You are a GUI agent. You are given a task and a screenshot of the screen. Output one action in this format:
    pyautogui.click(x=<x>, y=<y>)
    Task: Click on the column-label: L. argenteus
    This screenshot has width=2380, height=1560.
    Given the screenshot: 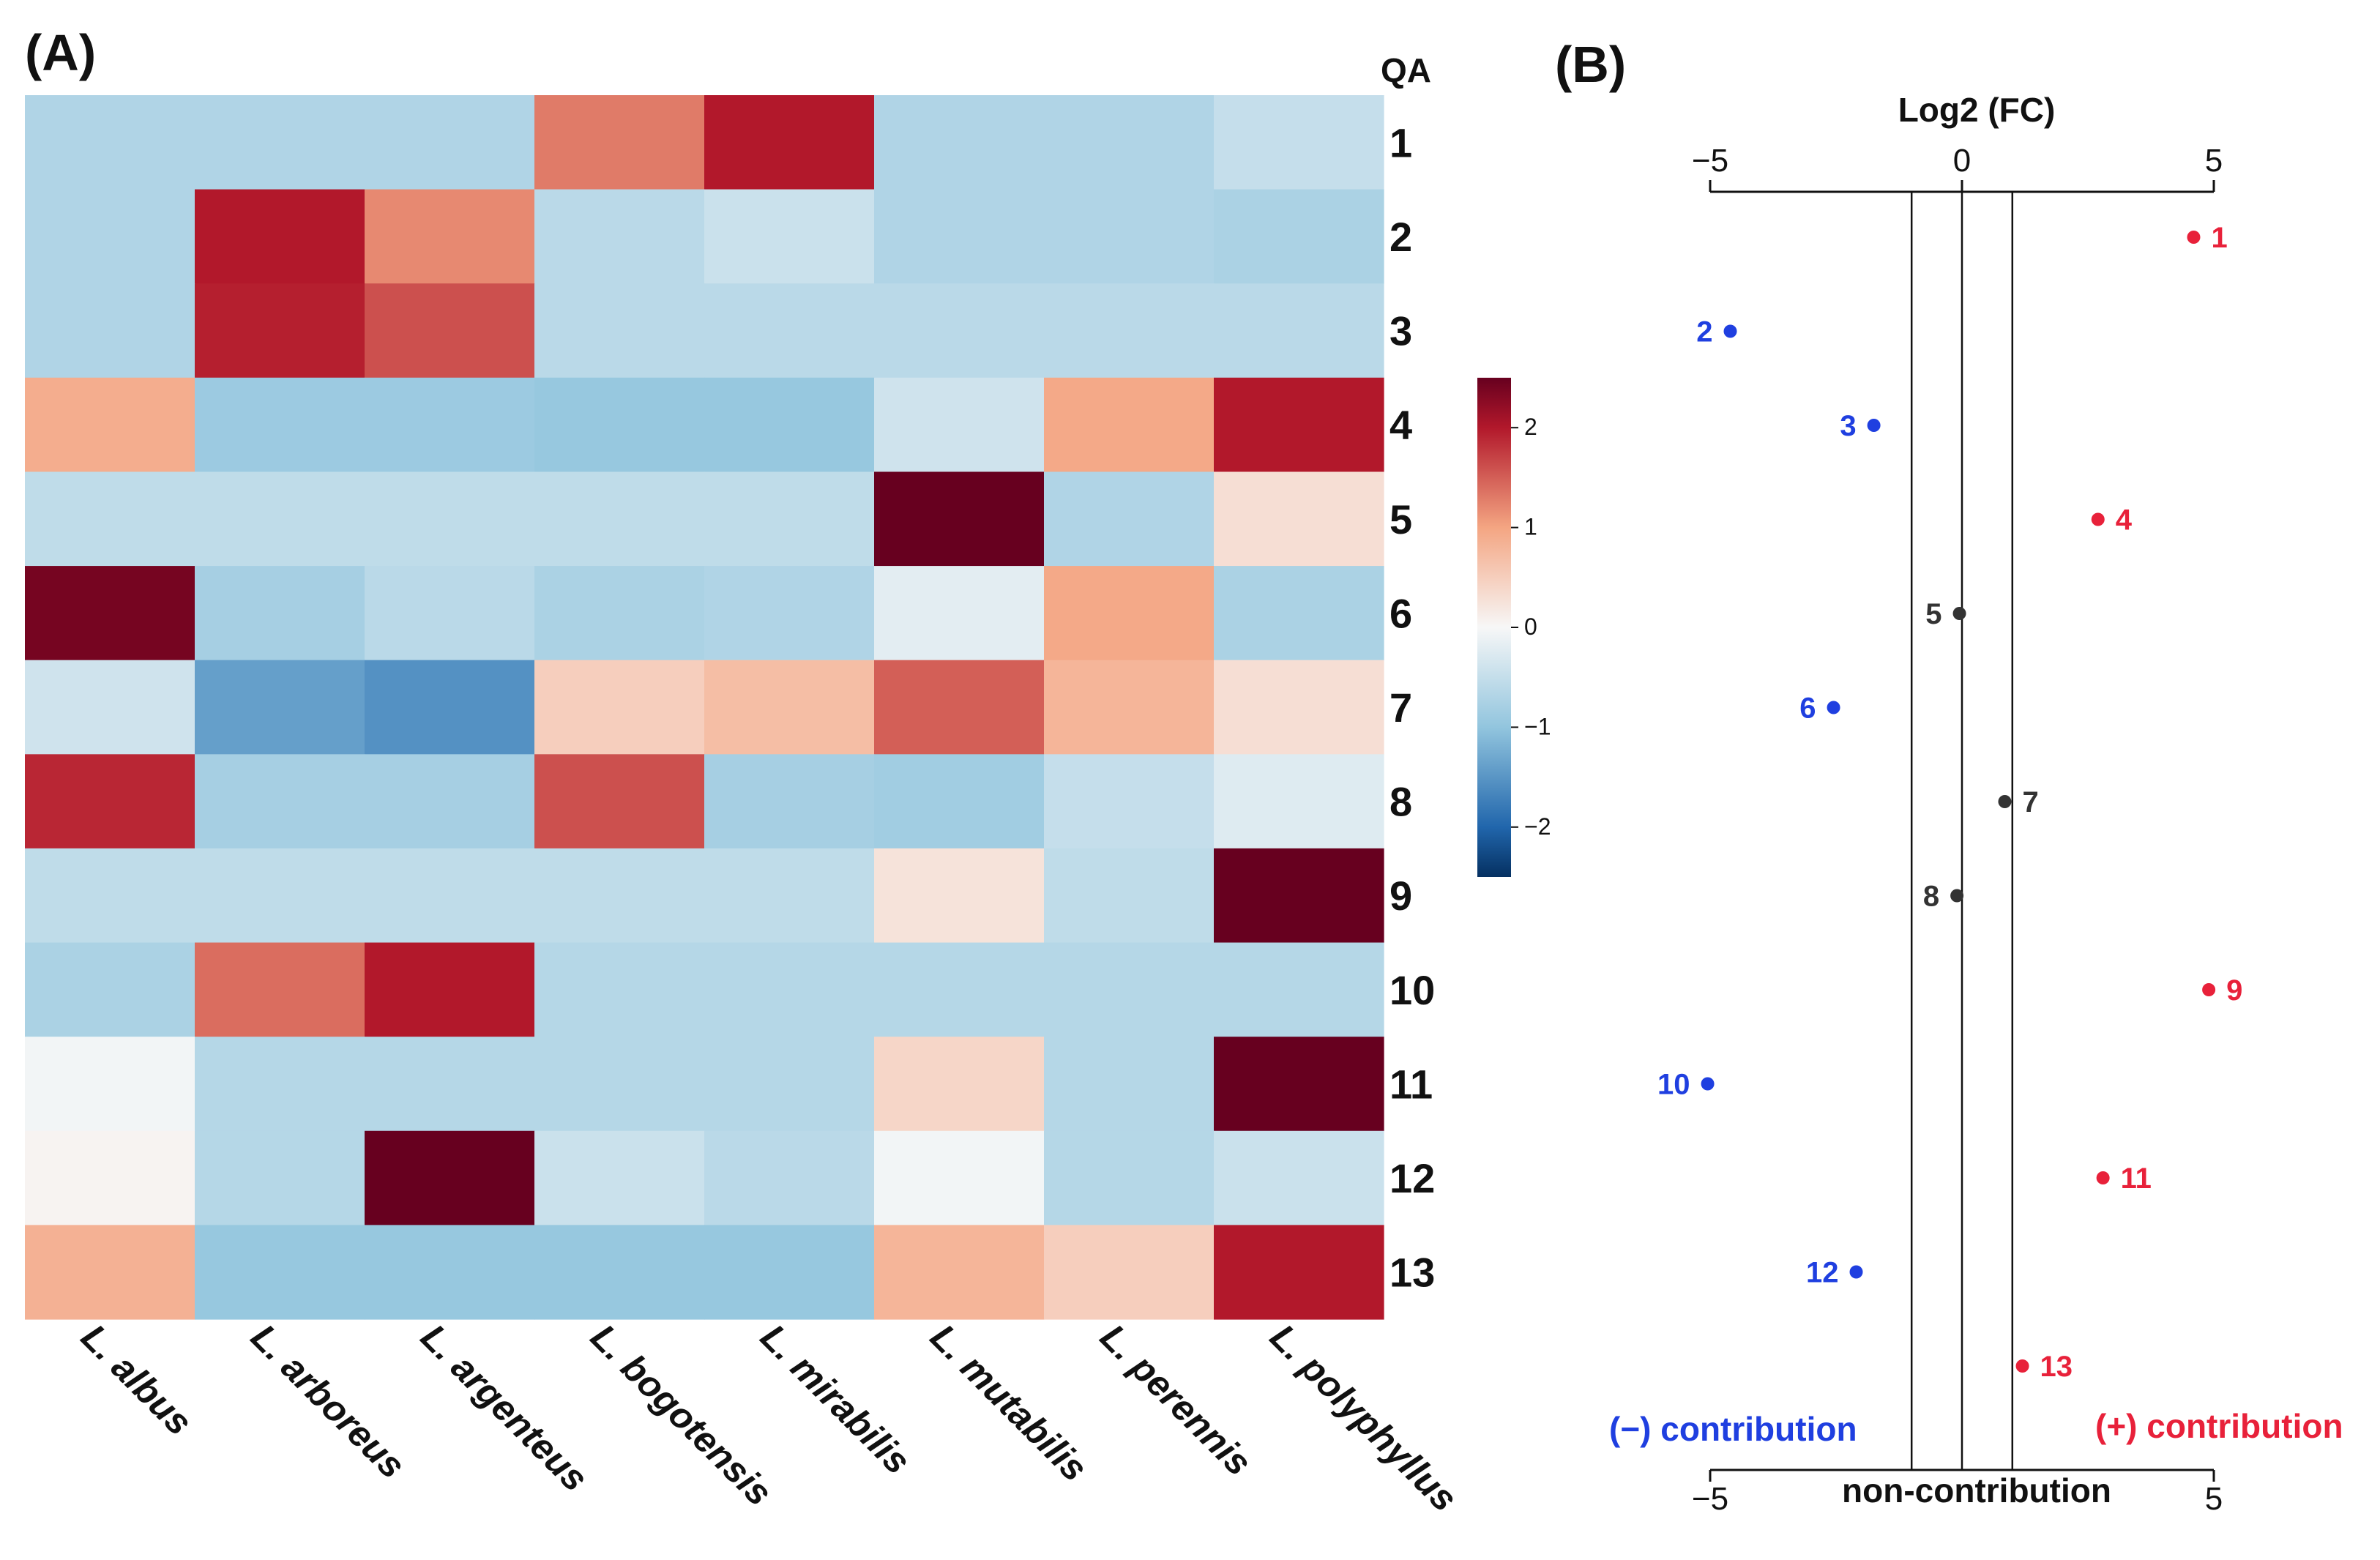 What is the action you would take?
    pyautogui.click(x=505, y=1407)
    